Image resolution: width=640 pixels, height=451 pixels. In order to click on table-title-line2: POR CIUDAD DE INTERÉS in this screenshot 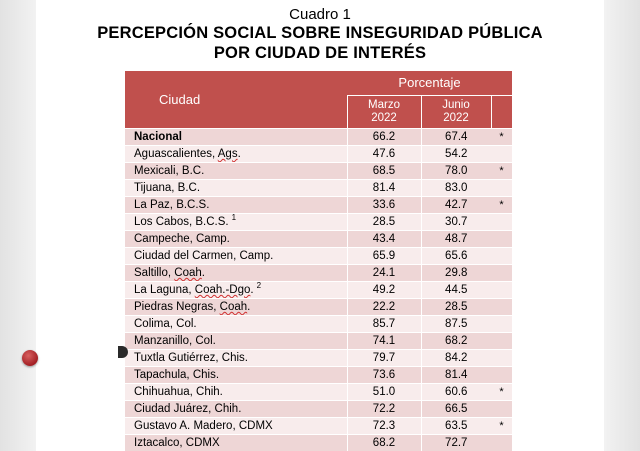, I will do `click(320, 53)`.